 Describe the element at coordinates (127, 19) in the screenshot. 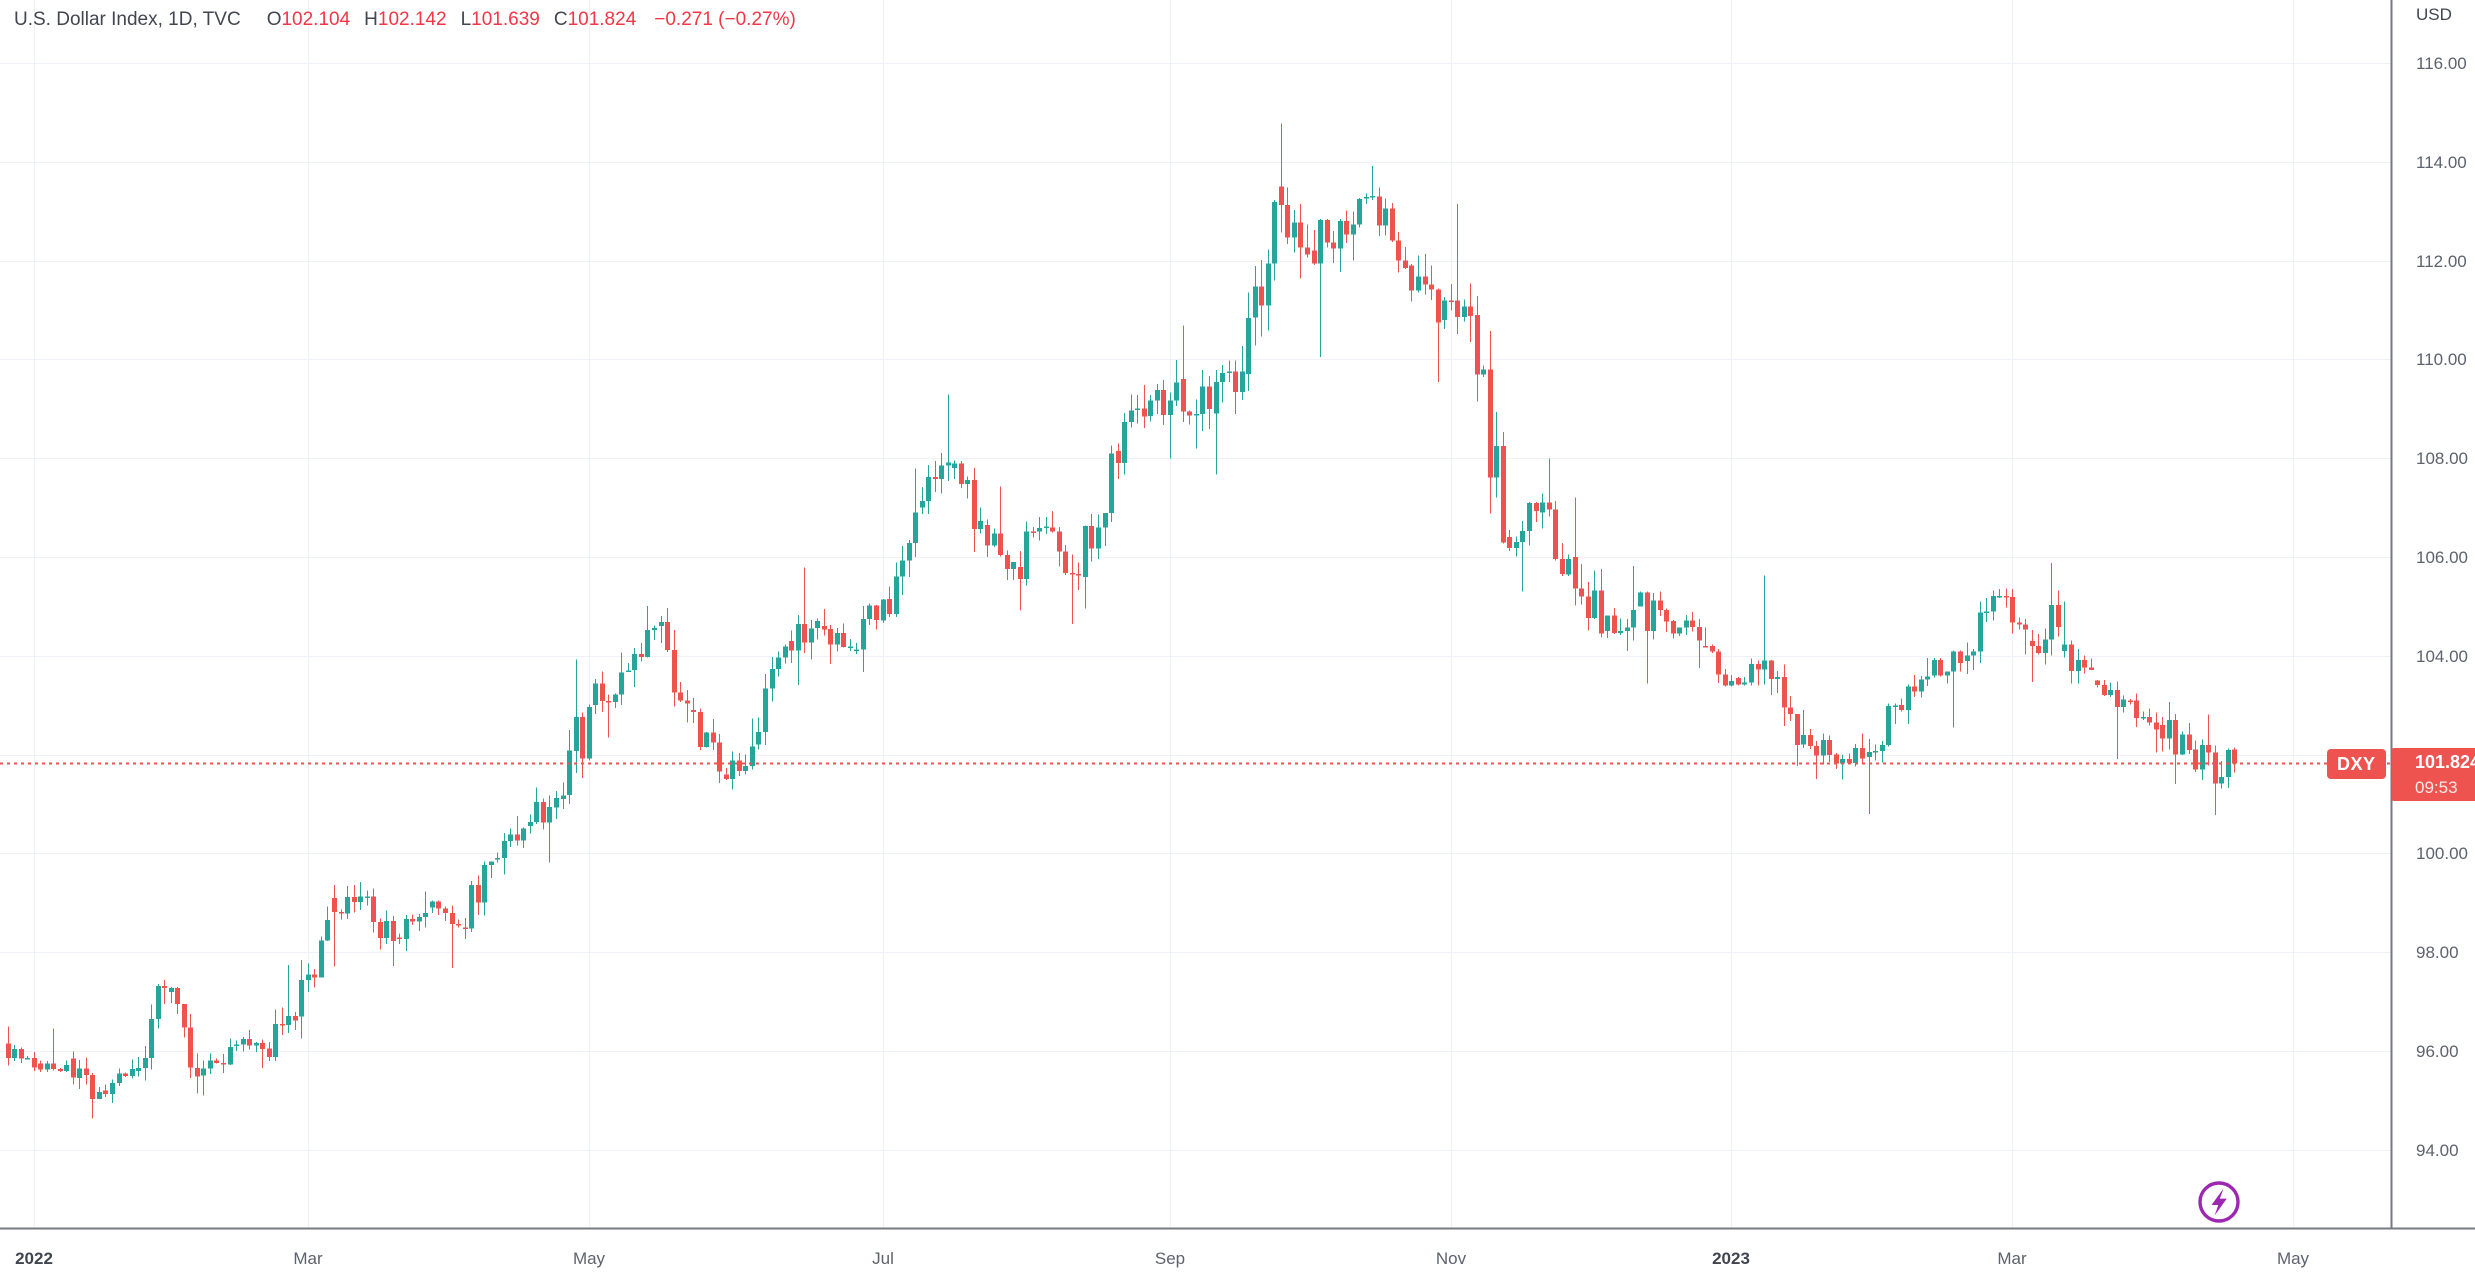

I see `symbol-title: U.S. Dollar Index, 1D, TVC` at that location.